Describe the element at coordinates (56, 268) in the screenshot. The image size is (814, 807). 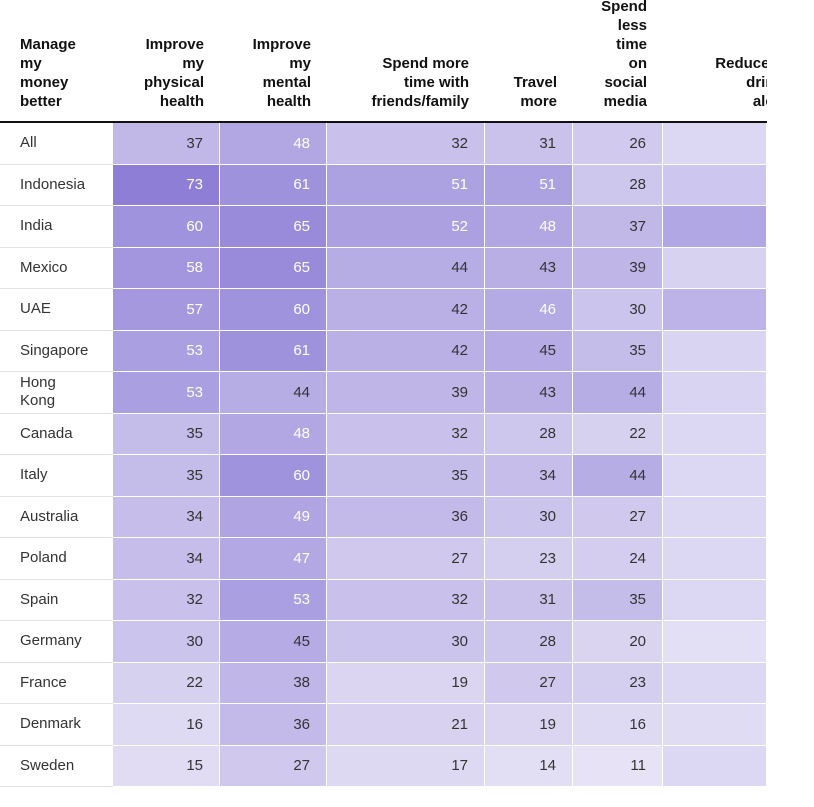
I see `row-label: Mexico` at that location.